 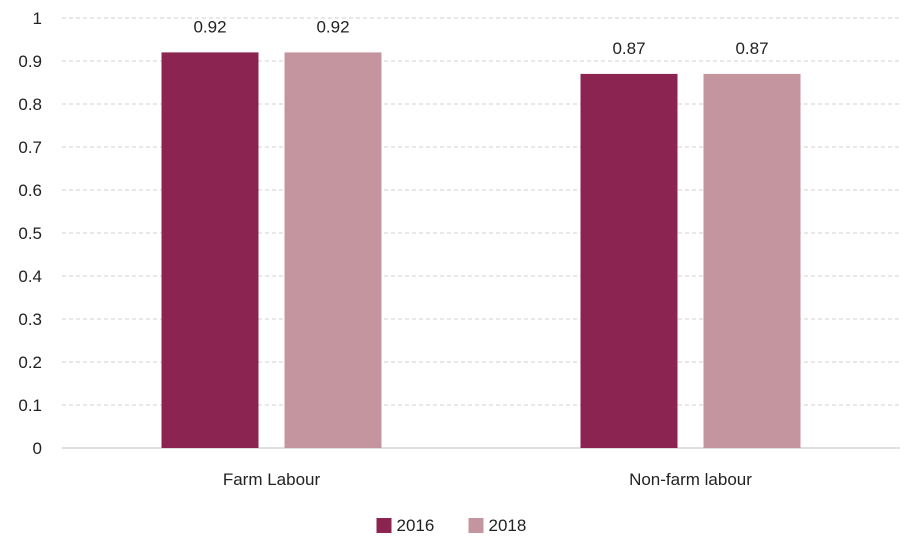 What do you see at coordinates (30, 61) in the screenshot?
I see `y-tick-label: 0.9` at bounding box center [30, 61].